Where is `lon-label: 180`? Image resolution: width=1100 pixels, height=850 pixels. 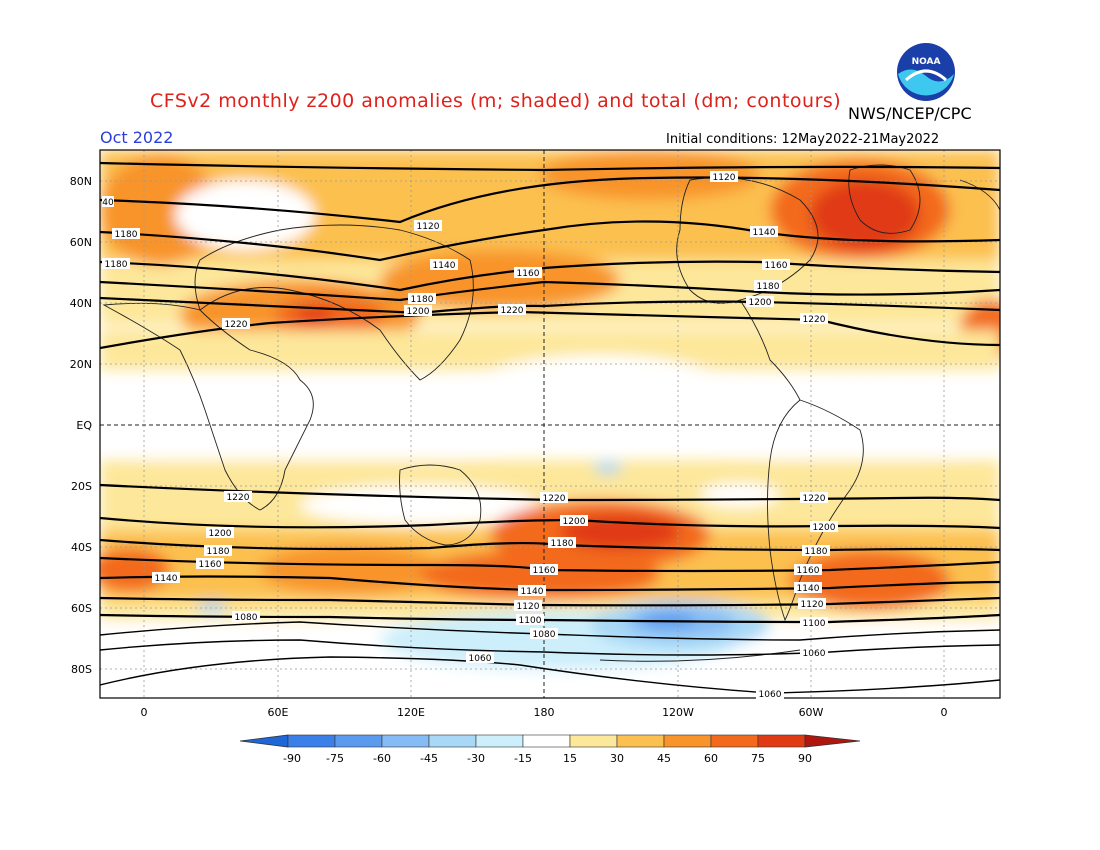 lon-label: 180 is located at coordinates (544, 712).